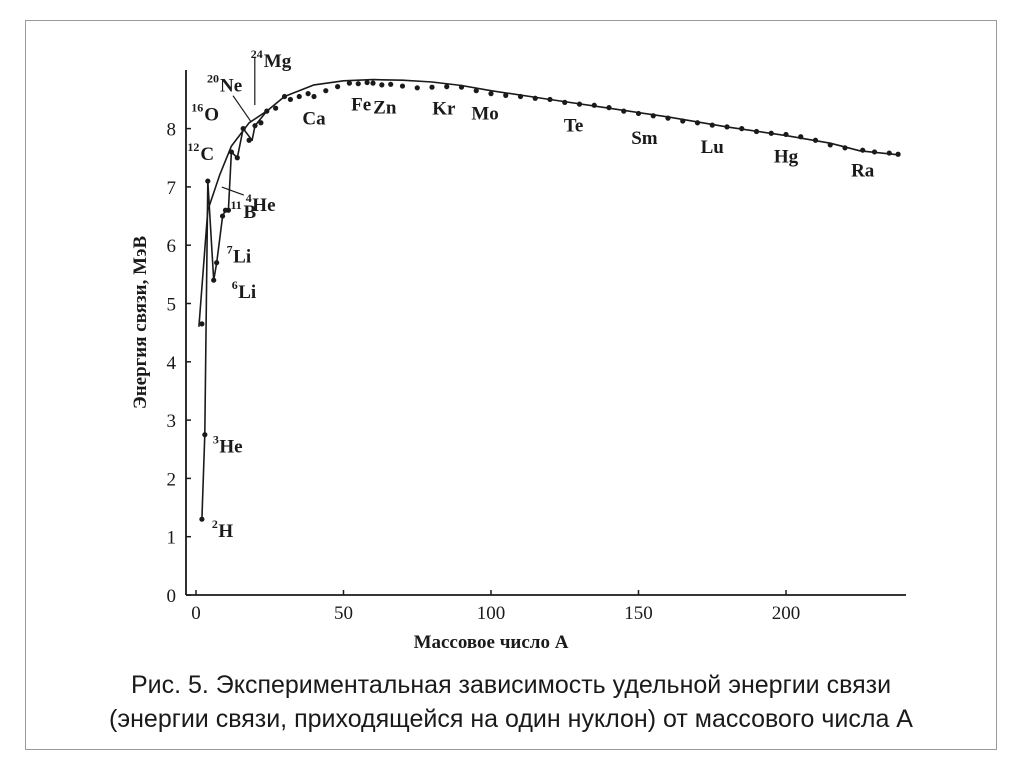  I want to click on x-tick-label: 50, so click(343, 613).